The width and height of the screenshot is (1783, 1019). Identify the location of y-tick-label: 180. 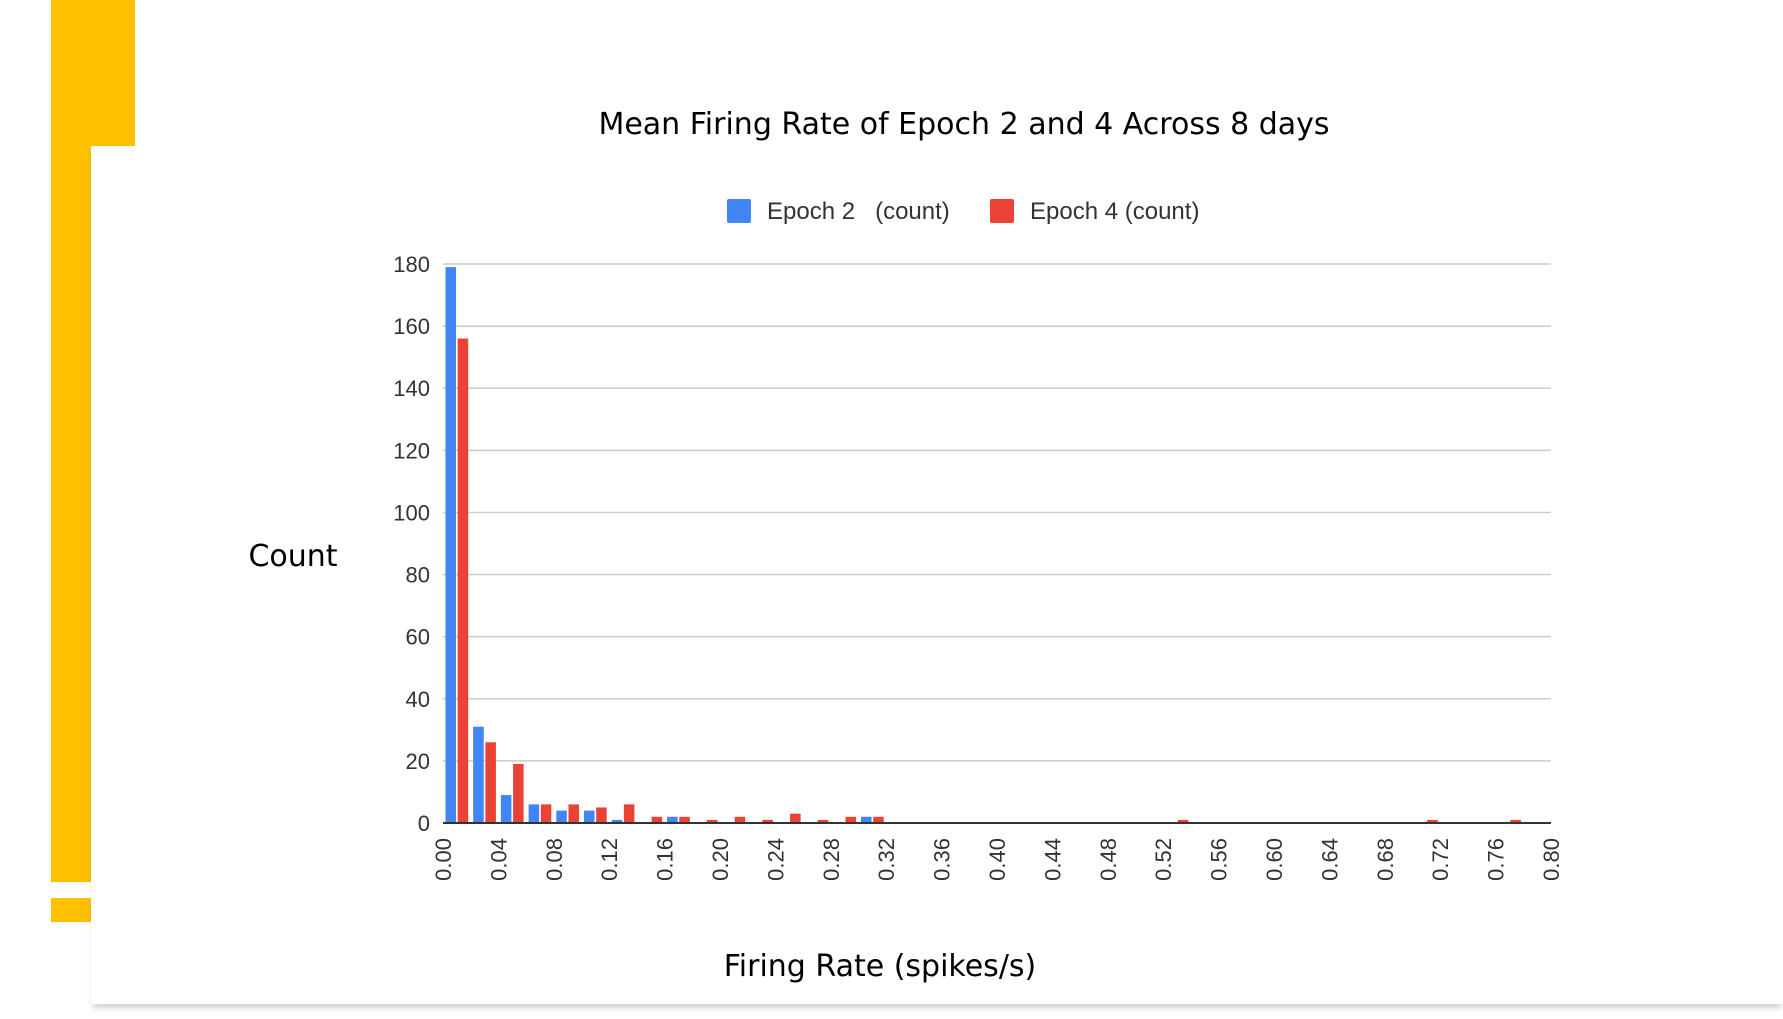
(411, 264).